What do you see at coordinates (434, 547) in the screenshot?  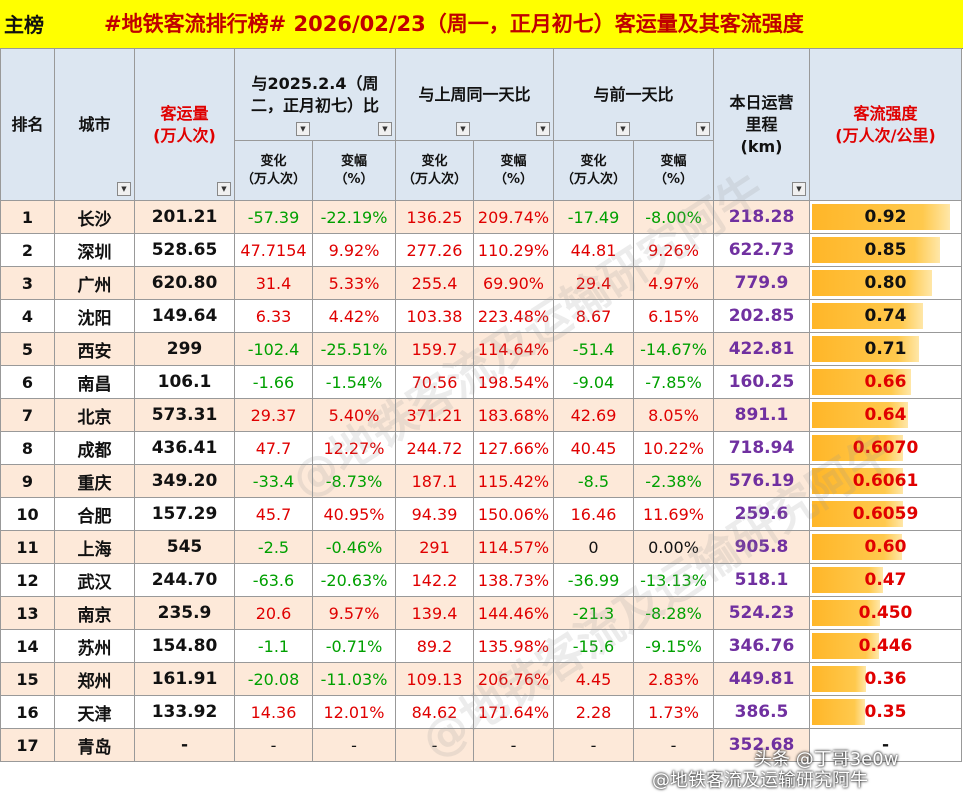 I see `wow-change-cell: 291` at bounding box center [434, 547].